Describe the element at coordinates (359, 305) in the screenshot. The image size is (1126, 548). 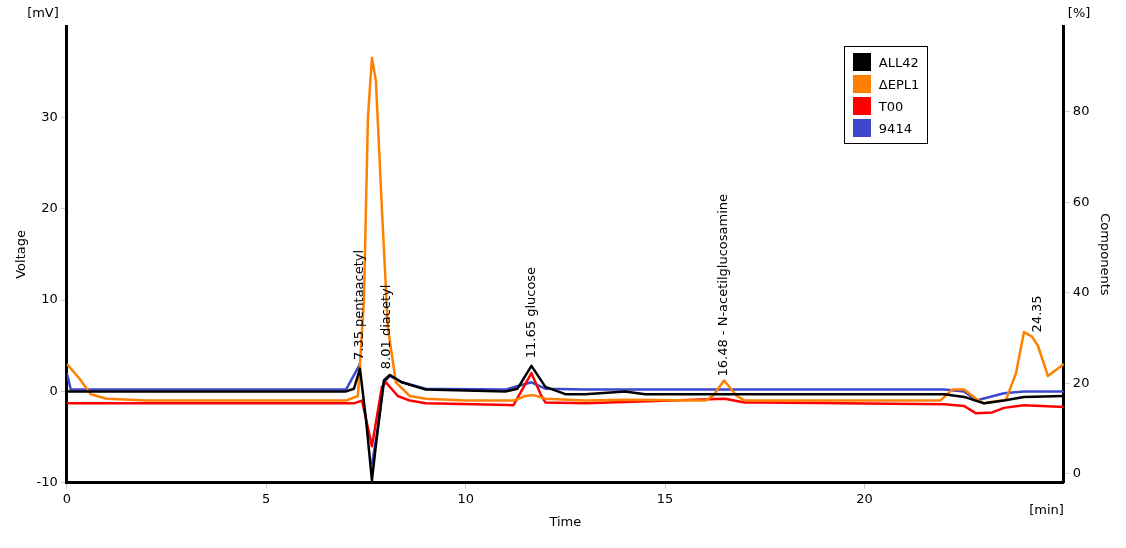
I see `annotation: 7.35 pentaacetyl` at that location.